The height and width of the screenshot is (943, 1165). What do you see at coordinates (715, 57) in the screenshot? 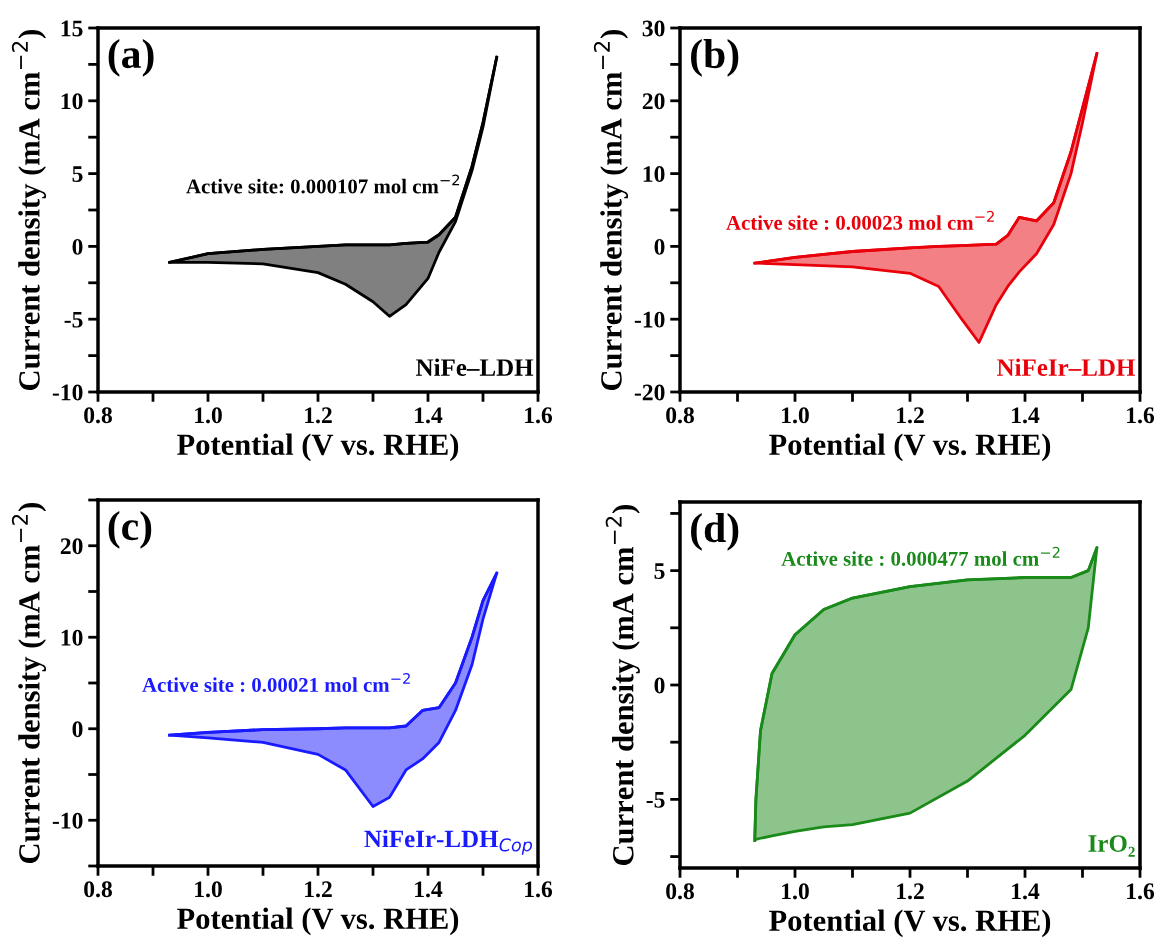
I see `annotation: (b)` at bounding box center [715, 57].